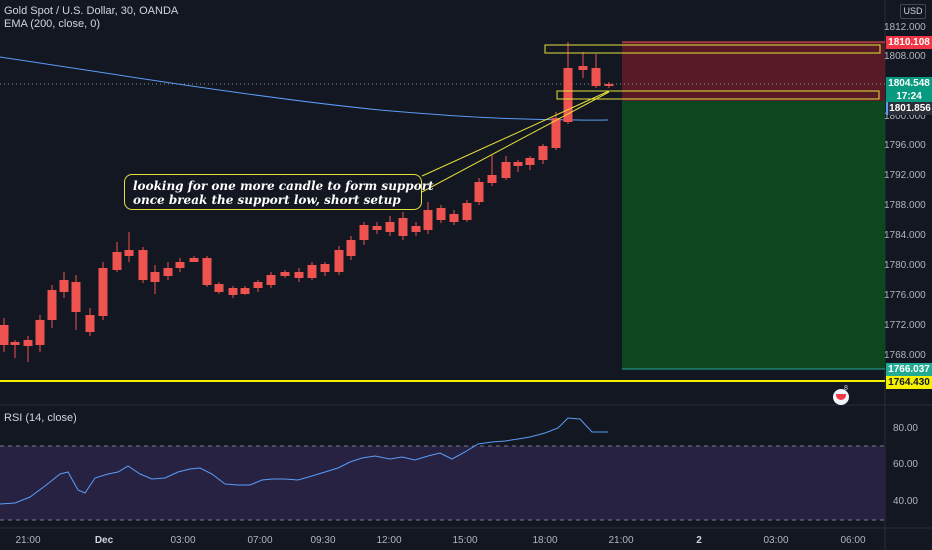 This screenshot has height=550, width=932. Describe the element at coordinates (909, 42) in the screenshot. I see `stop-loss-price-tag: 1810.108` at that location.